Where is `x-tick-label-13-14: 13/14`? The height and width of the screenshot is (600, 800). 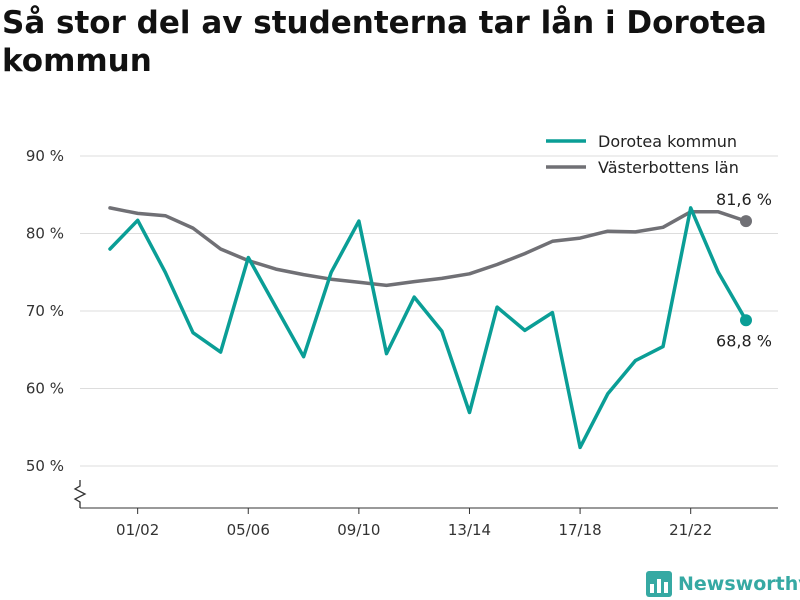 x-tick-label-13-14: 13/14 is located at coordinates (469, 530).